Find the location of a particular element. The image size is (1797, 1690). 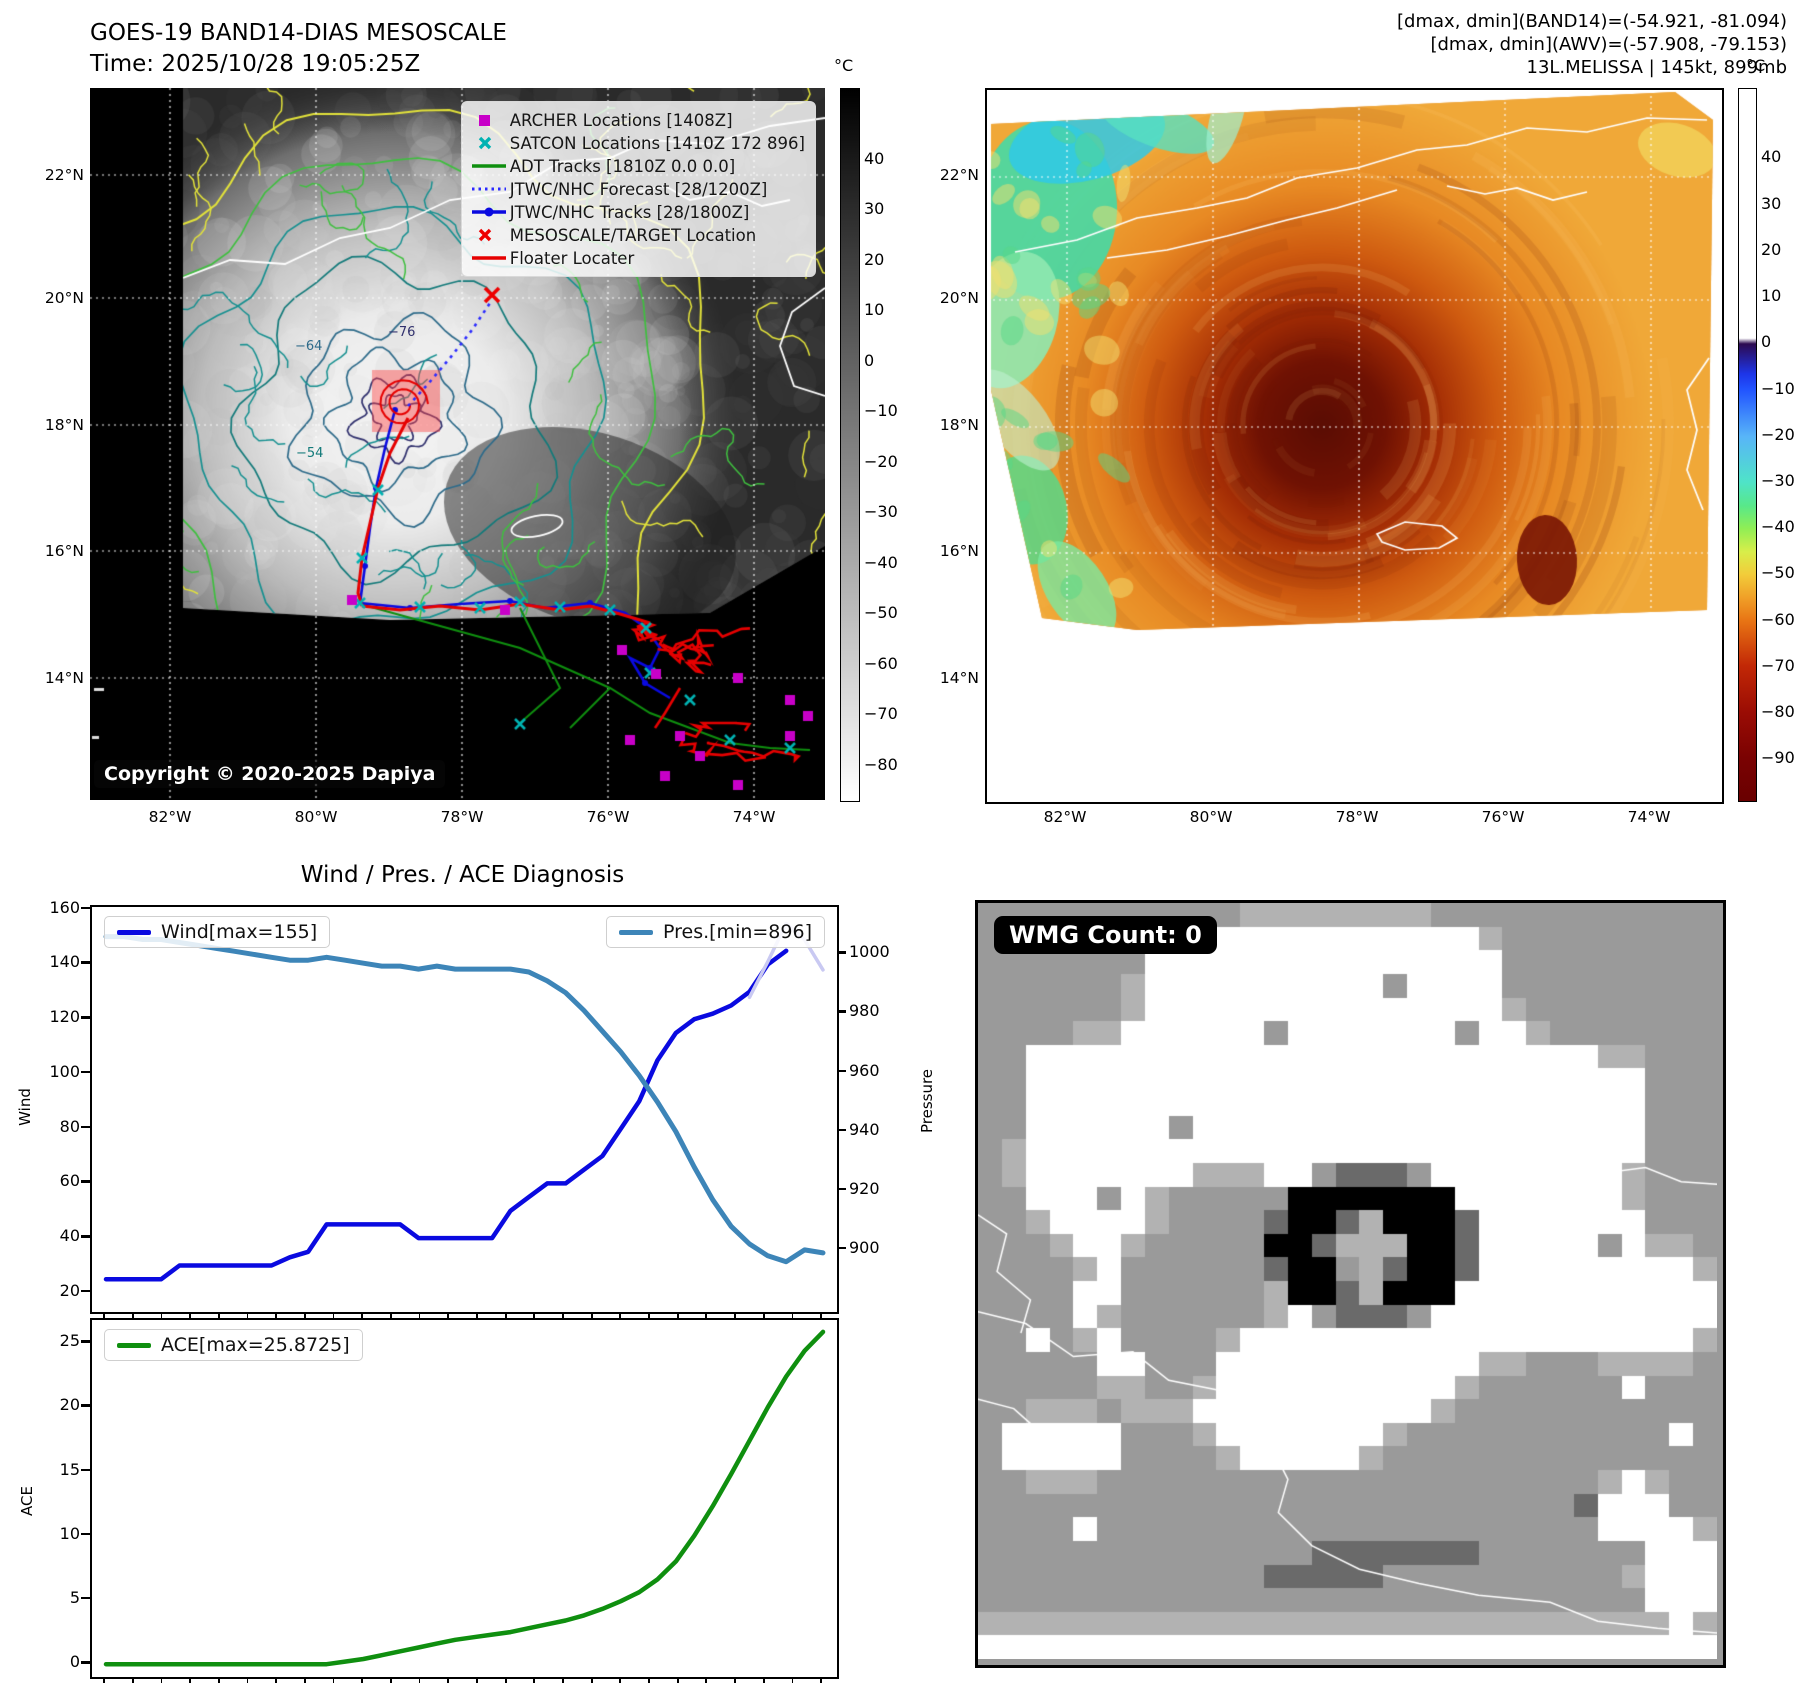

contour-label: −54 is located at coordinates (310, 453).